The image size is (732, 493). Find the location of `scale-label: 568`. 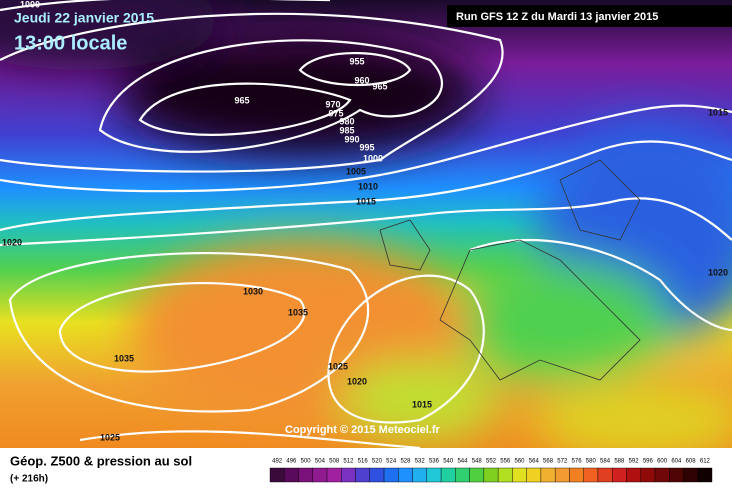

scale-label: 568 is located at coordinates (548, 462).